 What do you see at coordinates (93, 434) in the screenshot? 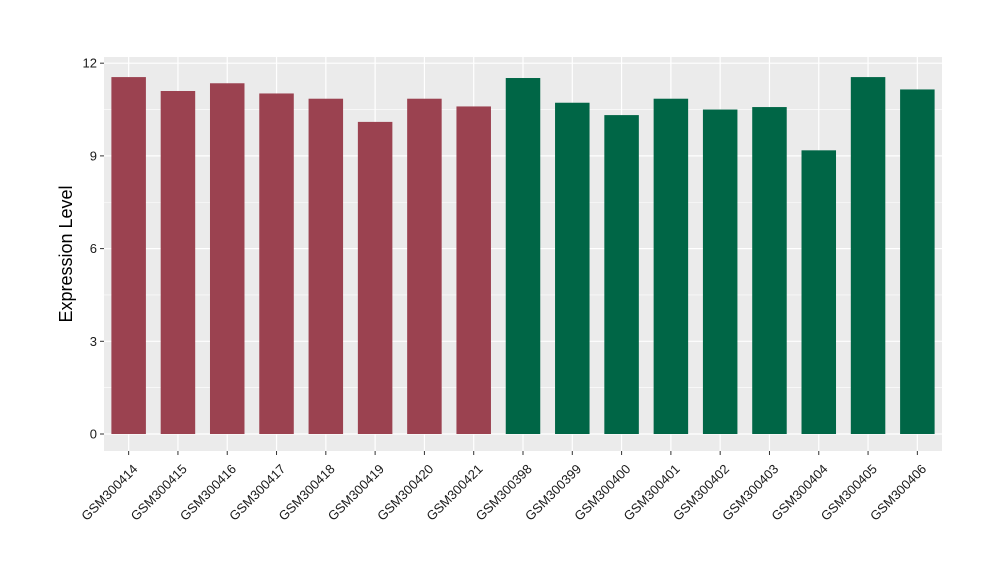
I see `y-tick-label: 0` at bounding box center [93, 434].